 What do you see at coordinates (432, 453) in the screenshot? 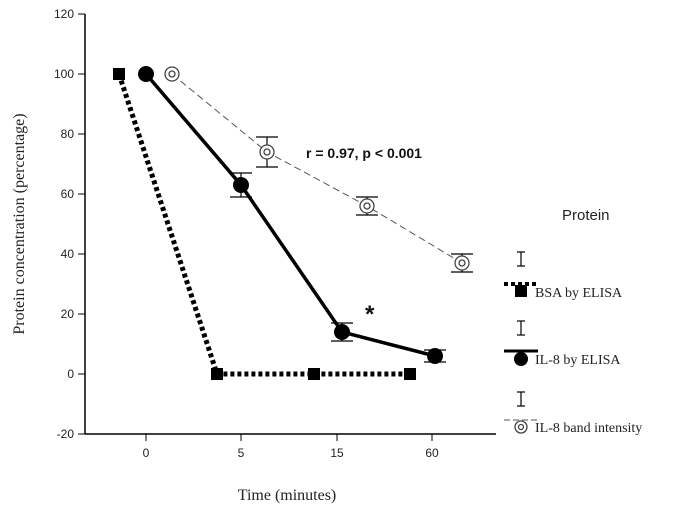
I see `x-tick-label: 60` at bounding box center [432, 453].